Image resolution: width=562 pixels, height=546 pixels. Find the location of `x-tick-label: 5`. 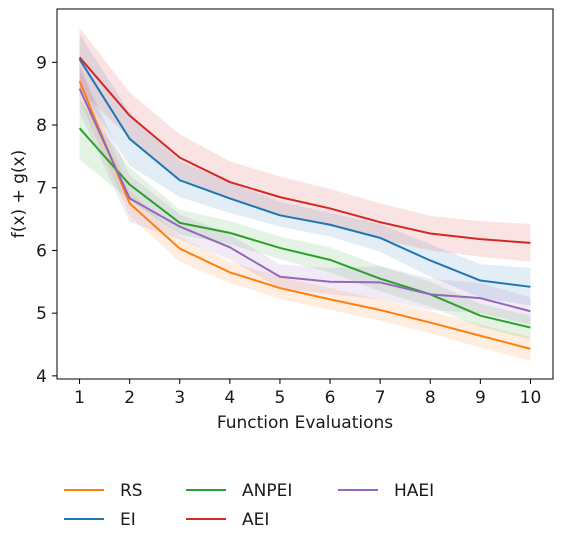

x-tick-label: 5 is located at coordinates (280, 398).